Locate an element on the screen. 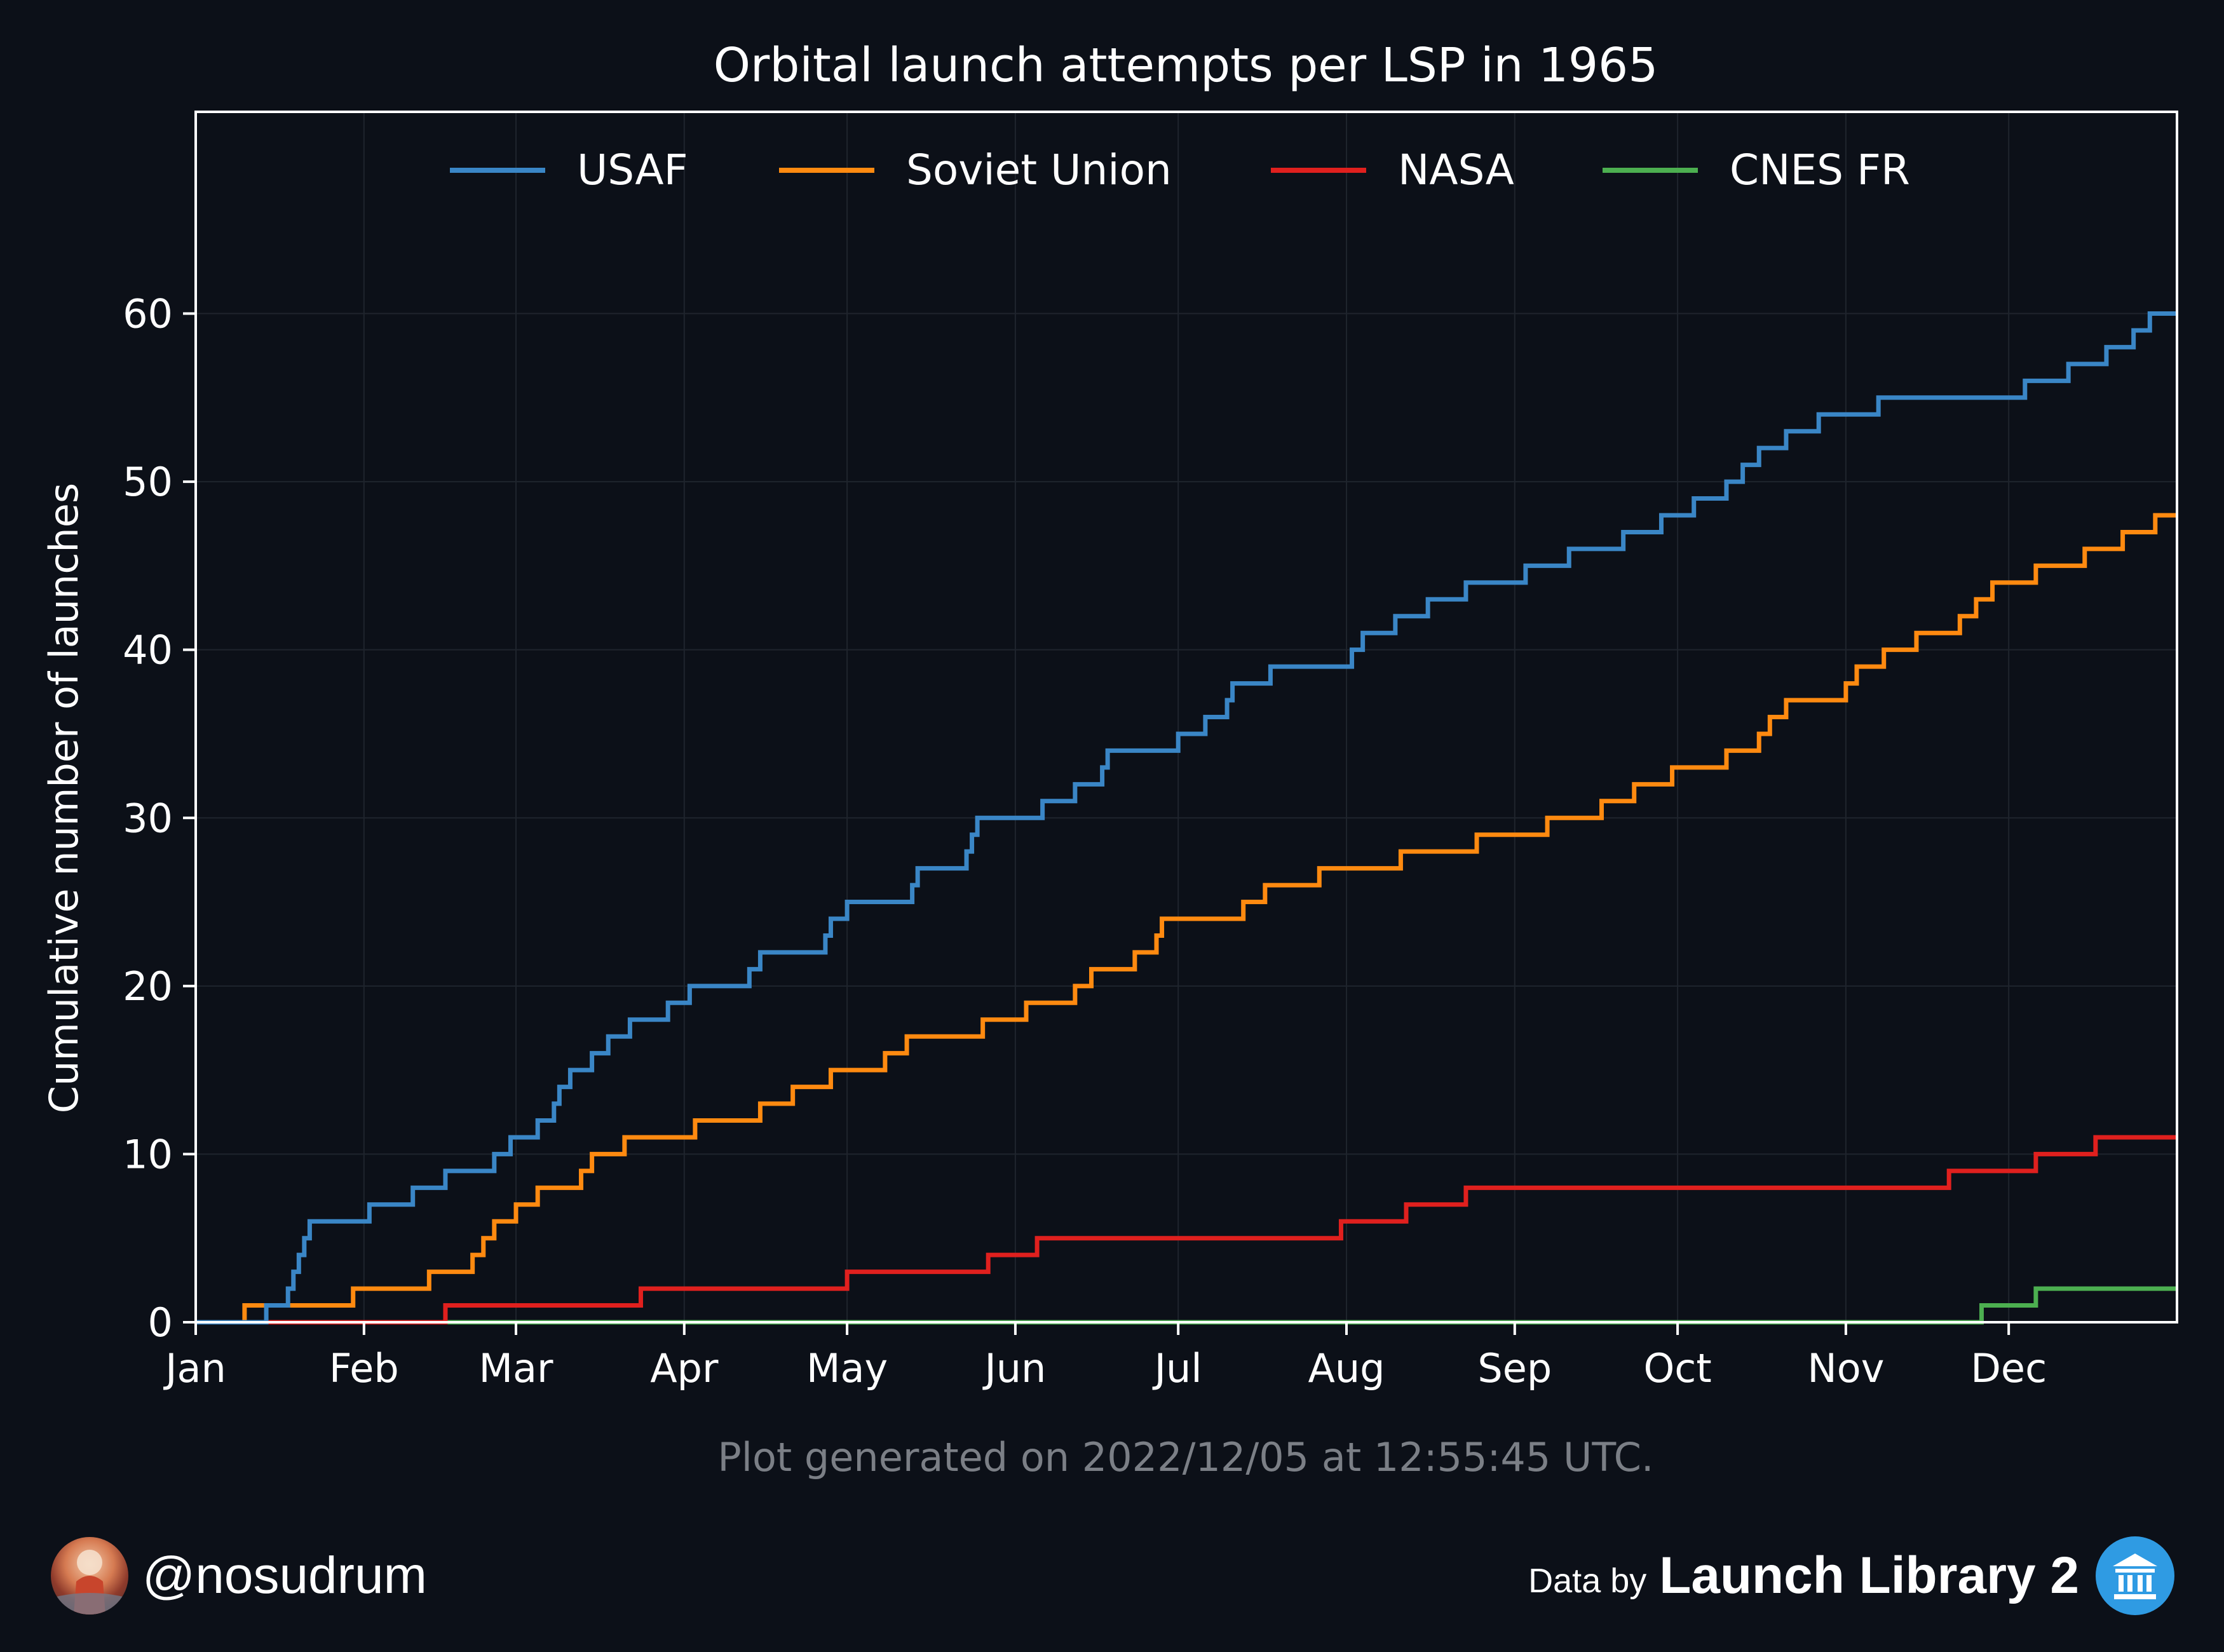  data-by-label: Data by is located at coordinates (1587, 1581).